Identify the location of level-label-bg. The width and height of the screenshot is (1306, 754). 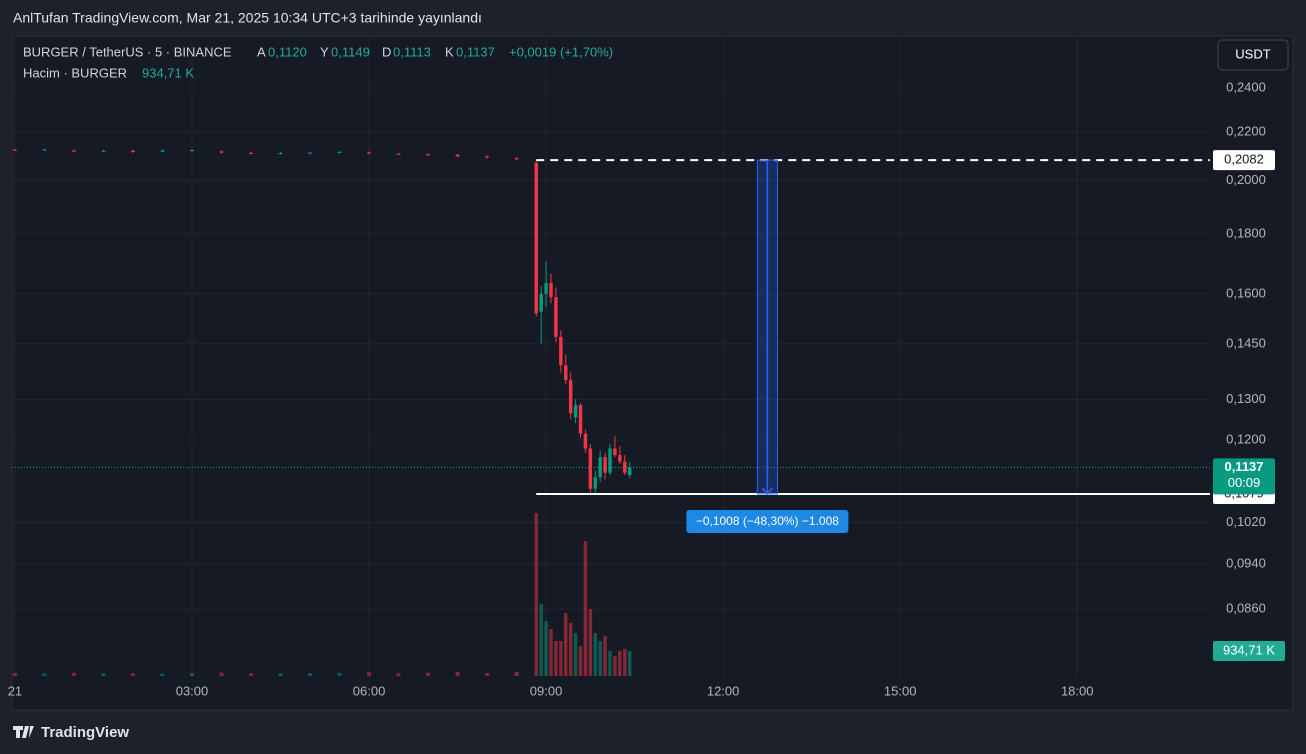
(1244, 160).